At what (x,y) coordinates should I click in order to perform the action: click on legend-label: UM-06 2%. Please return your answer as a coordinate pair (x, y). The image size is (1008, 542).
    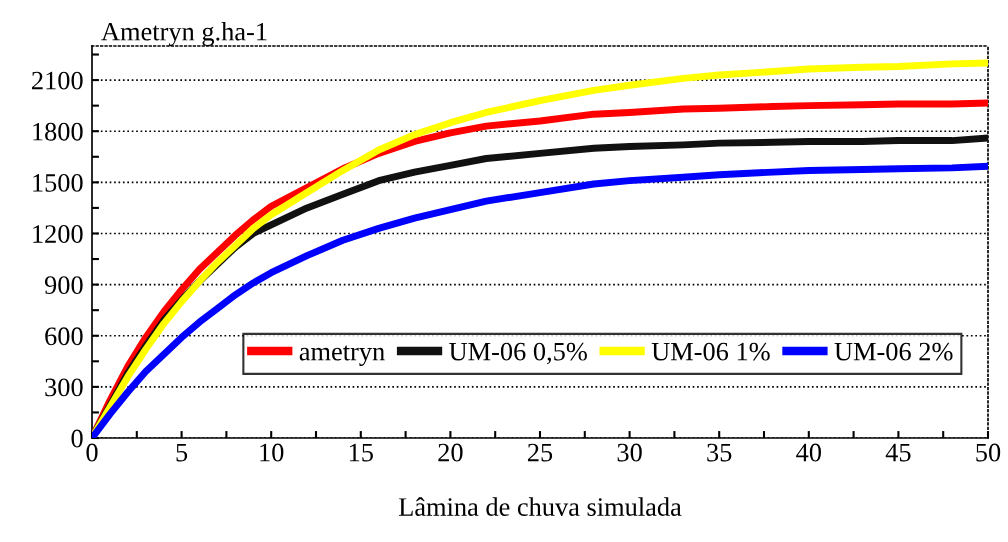
    Looking at the image, I should click on (893, 351).